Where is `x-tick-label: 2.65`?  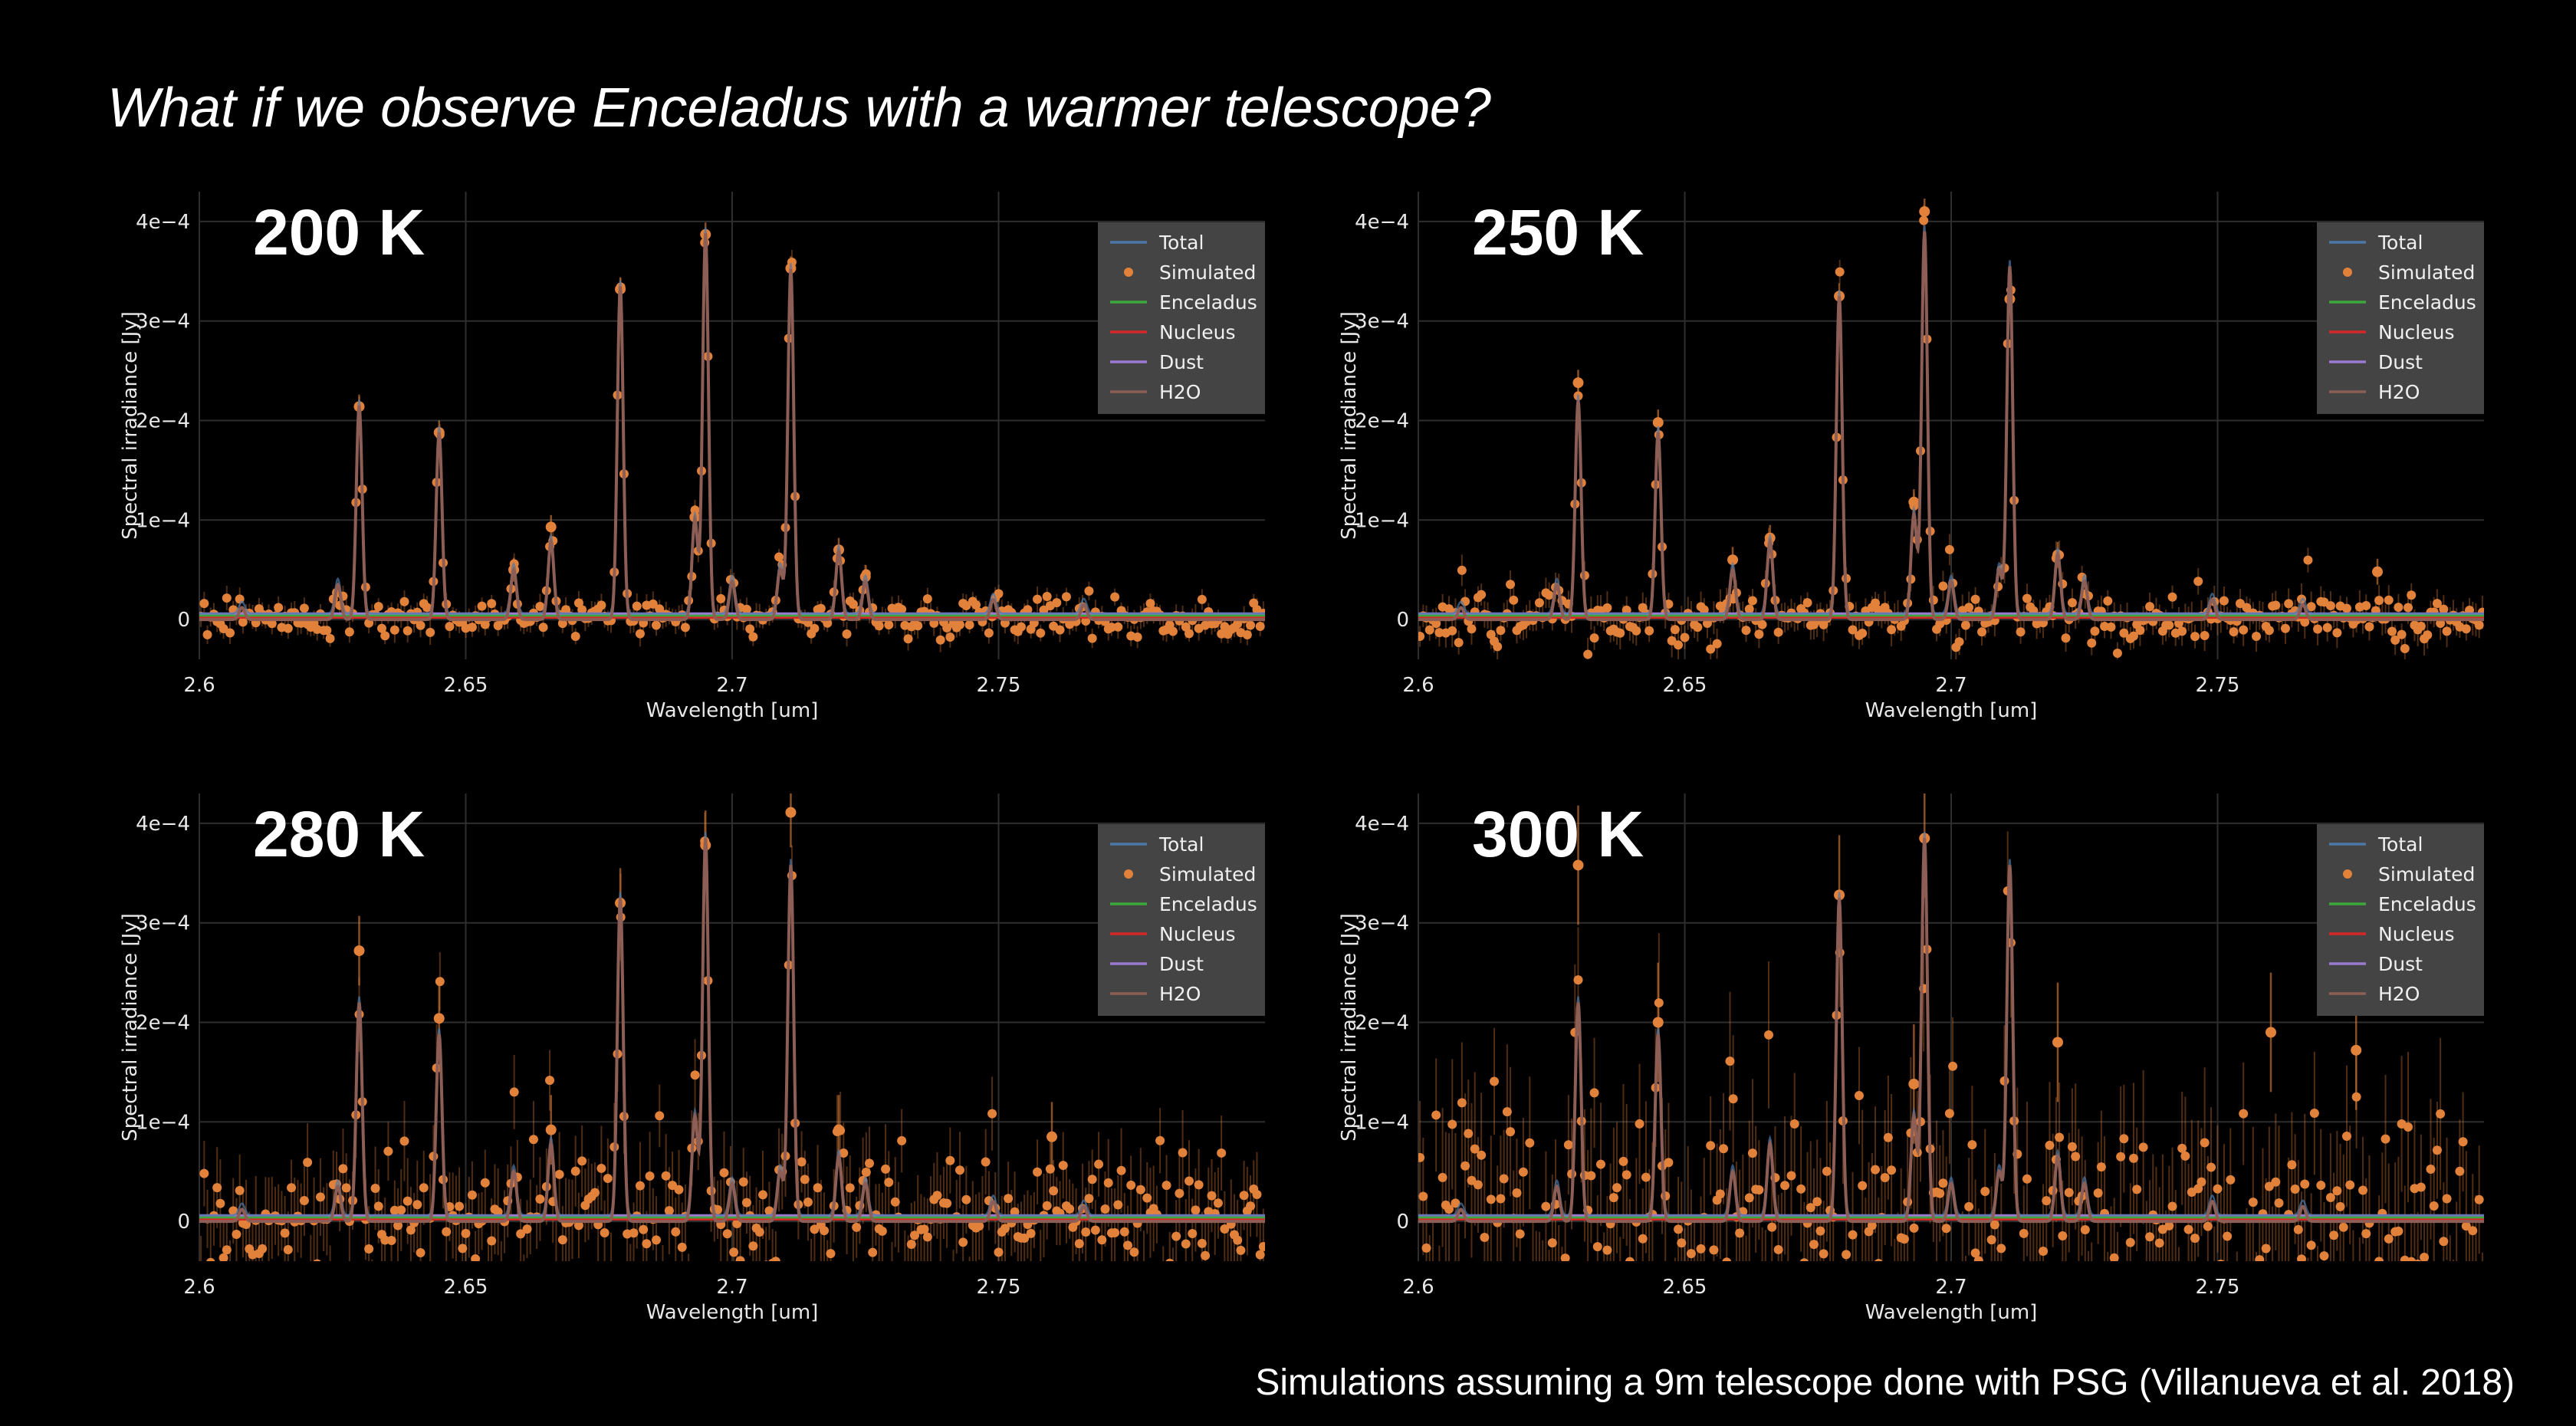
x-tick-label: 2.65 is located at coordinates (466, 1287).